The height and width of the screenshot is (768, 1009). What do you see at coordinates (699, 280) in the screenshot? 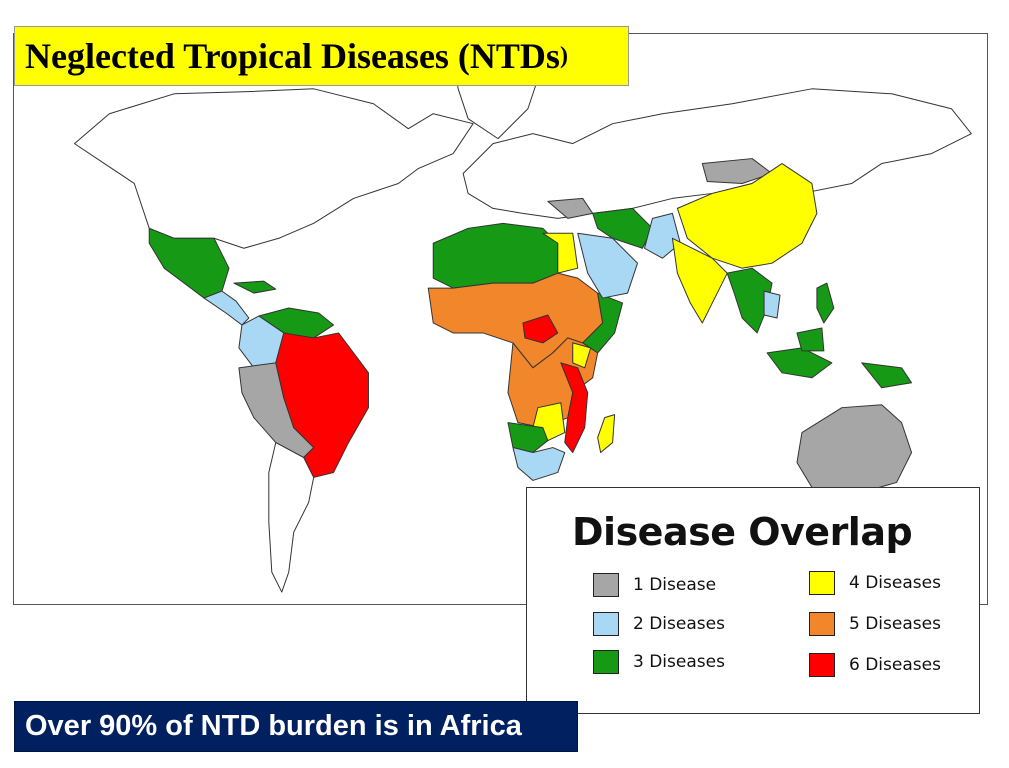
I see `region-india` at bounding box center [699, 280].